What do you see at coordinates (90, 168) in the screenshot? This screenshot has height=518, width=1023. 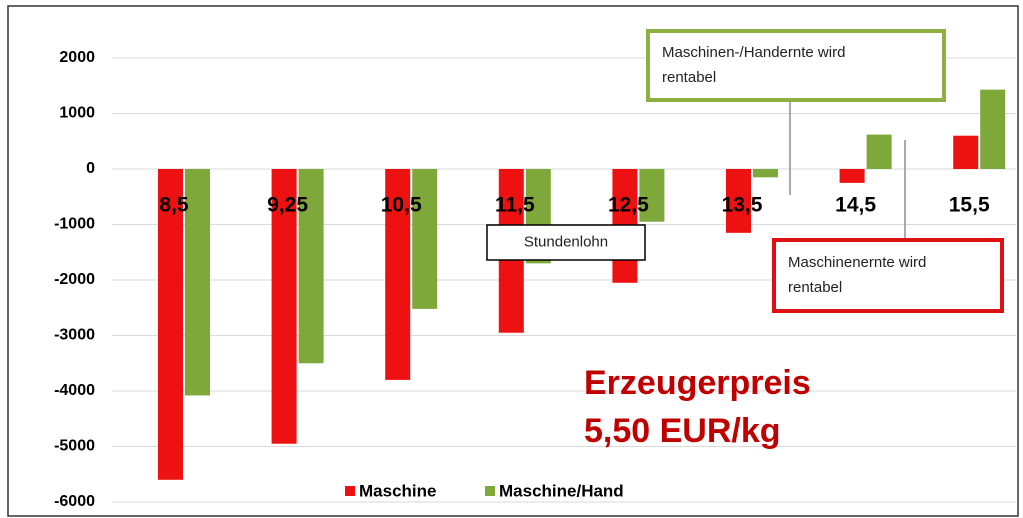 I see `y-tick-label: 0` at bounding box center [90, 168].